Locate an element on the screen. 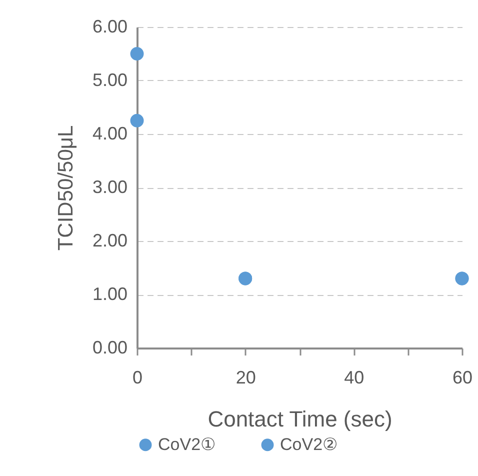  y-tick-label: 6.00 is located at coordinates (110, 26).